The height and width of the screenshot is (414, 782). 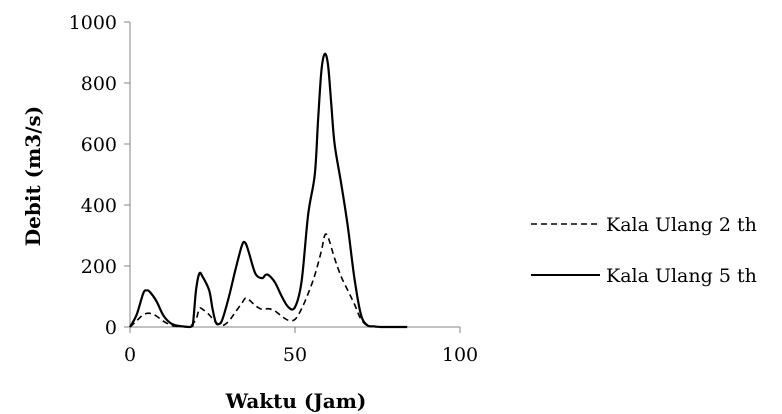 What do you see at coordinates (681, 225) in the screenshot?
I see `legend-label-kala-ulang-2-th: Kala Ulang 2 th` at bounding box center [681, 225].